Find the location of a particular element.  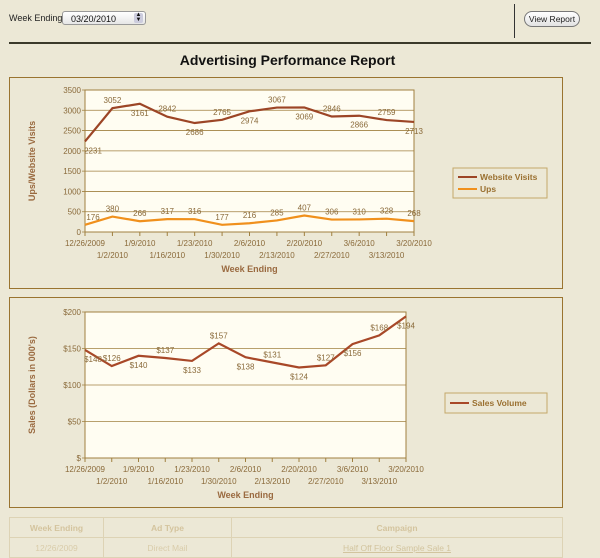

data-label: 310 is located at coordinates (359, 211).